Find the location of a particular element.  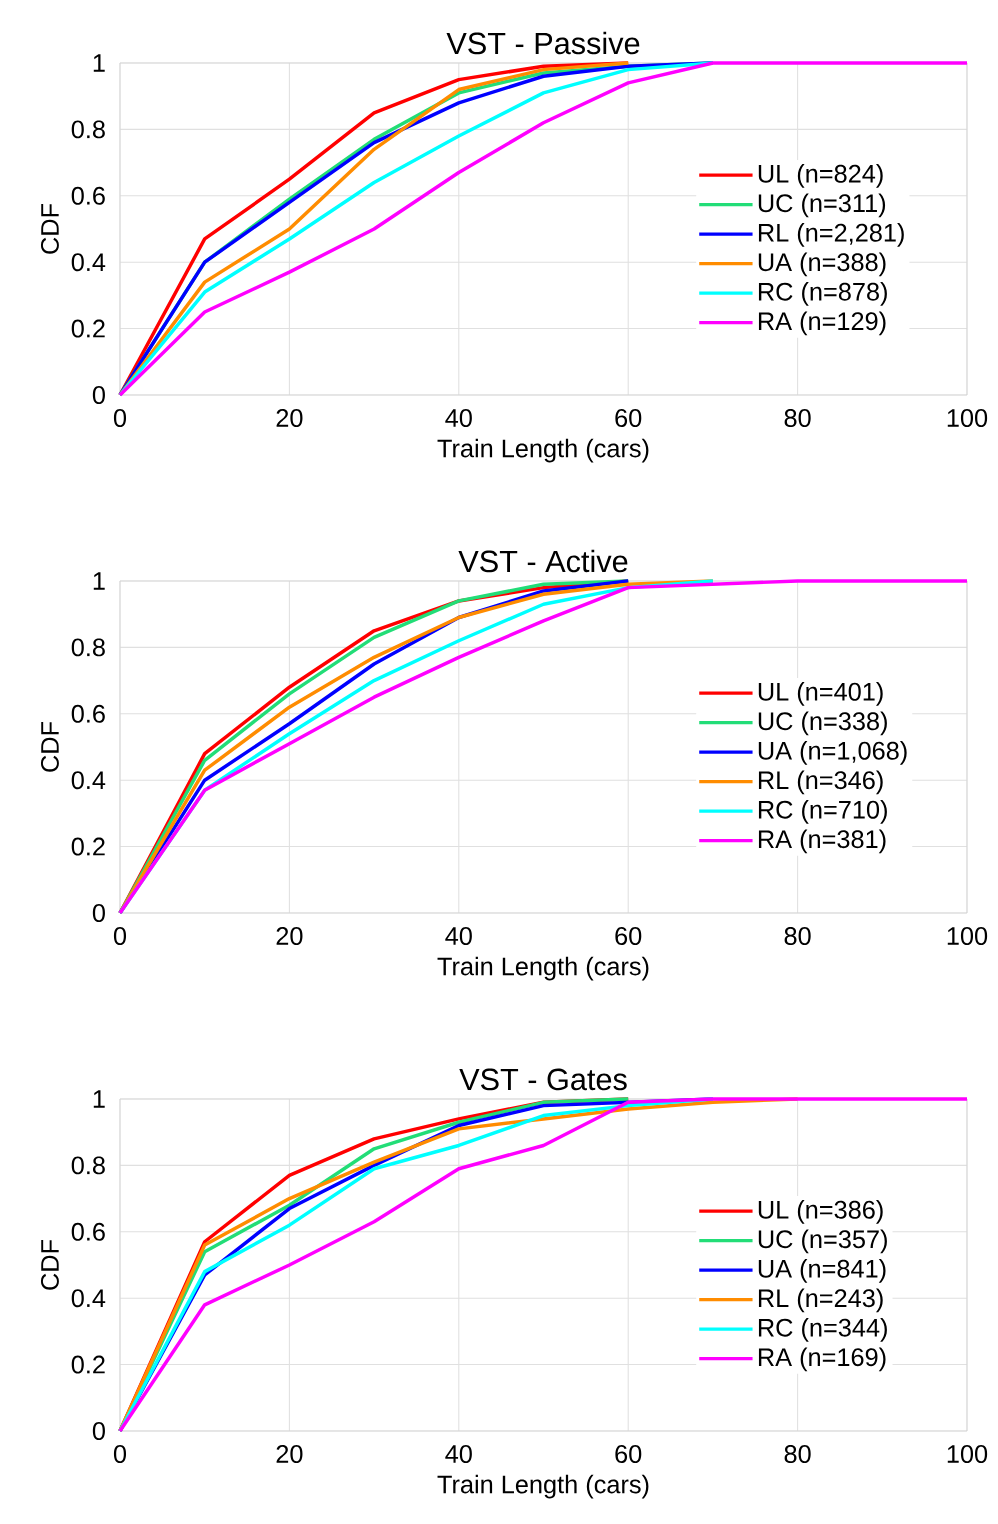

legend-label: RC (n=344) is located at coordinates (822, 1330).